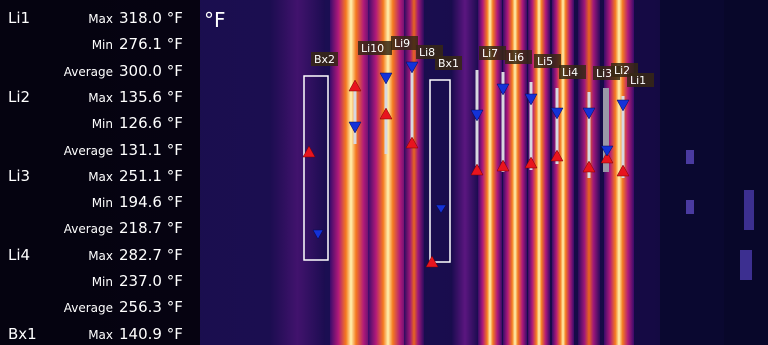 Image resolution: width=768 pixels, height=345 pixels. I want to click on marker-tag: Li4, so click(570, 72).